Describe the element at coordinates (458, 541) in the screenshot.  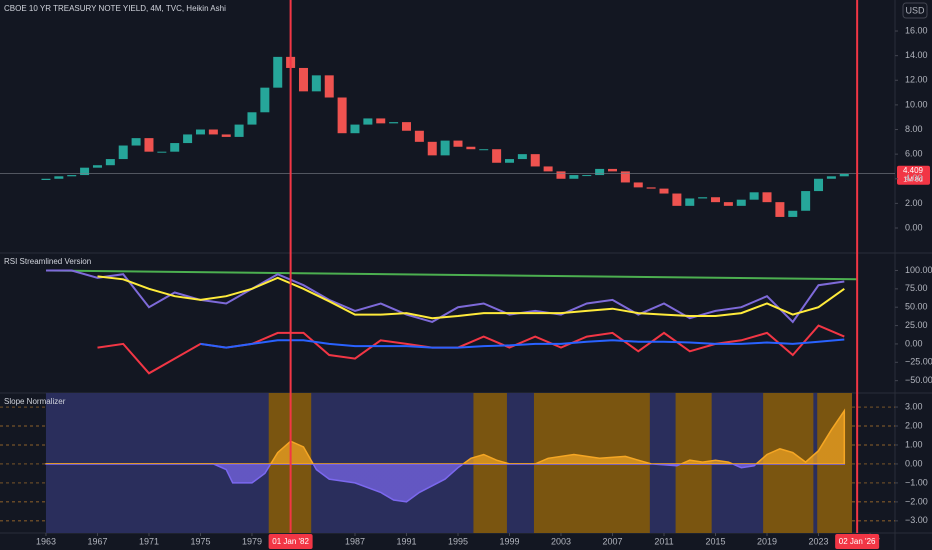
I see `x-tick-label: 1995` at that location.